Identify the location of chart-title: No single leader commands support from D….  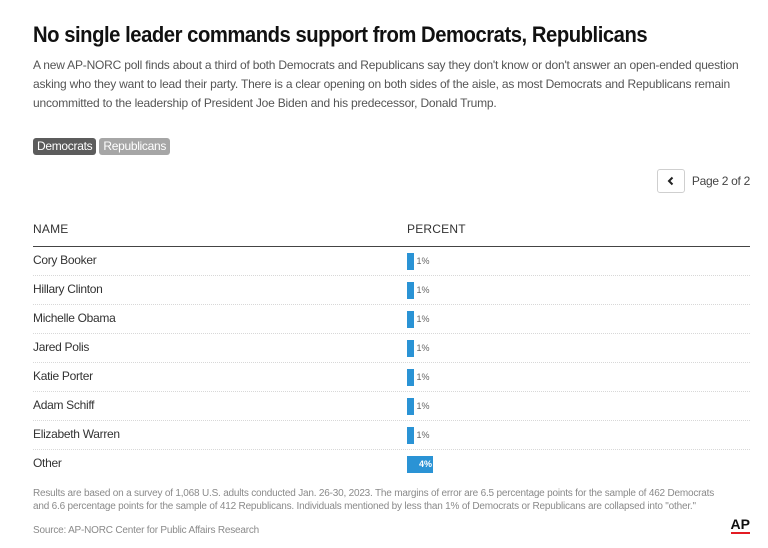
(340, 34).